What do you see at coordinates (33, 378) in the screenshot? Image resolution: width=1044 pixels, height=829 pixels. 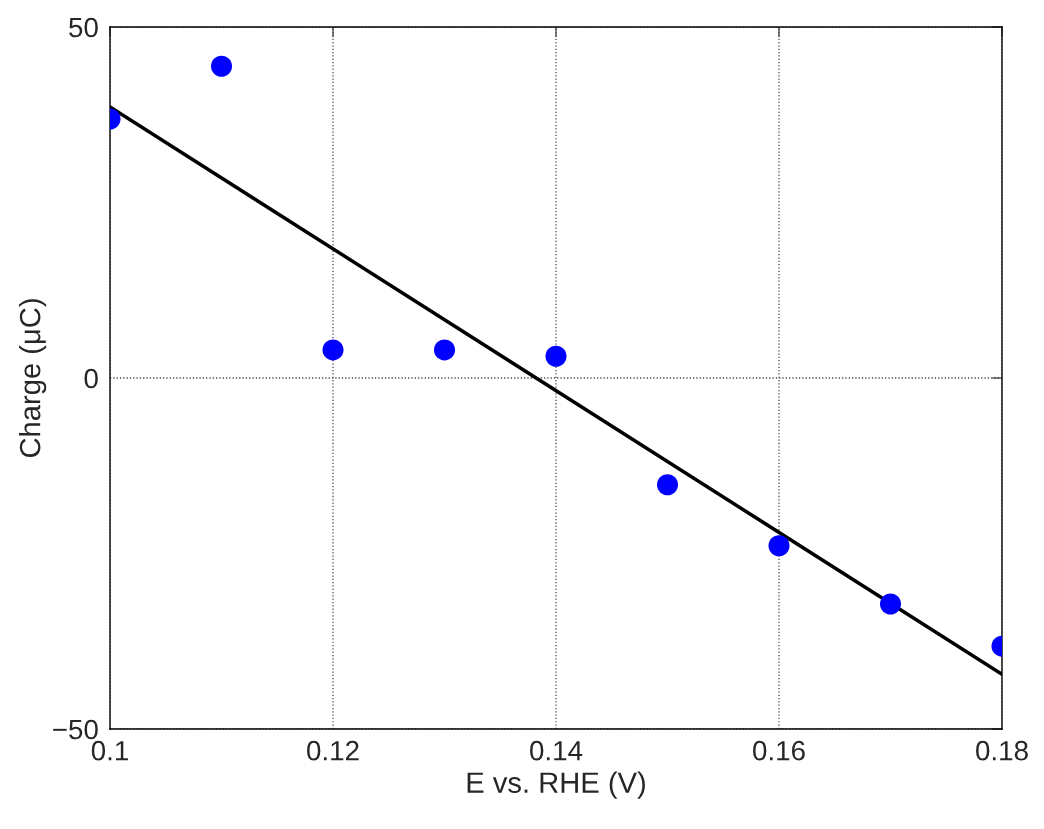 I see `y-axis-title: Charge (μC)` at bounding box center [33, 378].